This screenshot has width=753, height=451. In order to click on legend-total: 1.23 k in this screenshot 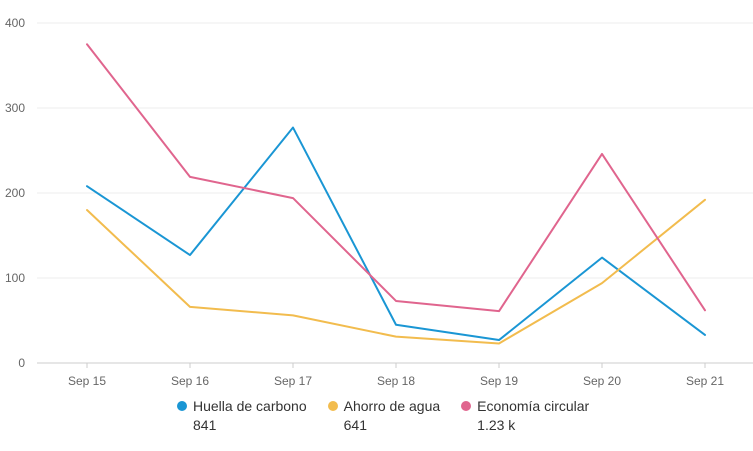, I will do `click(496, 425)`.